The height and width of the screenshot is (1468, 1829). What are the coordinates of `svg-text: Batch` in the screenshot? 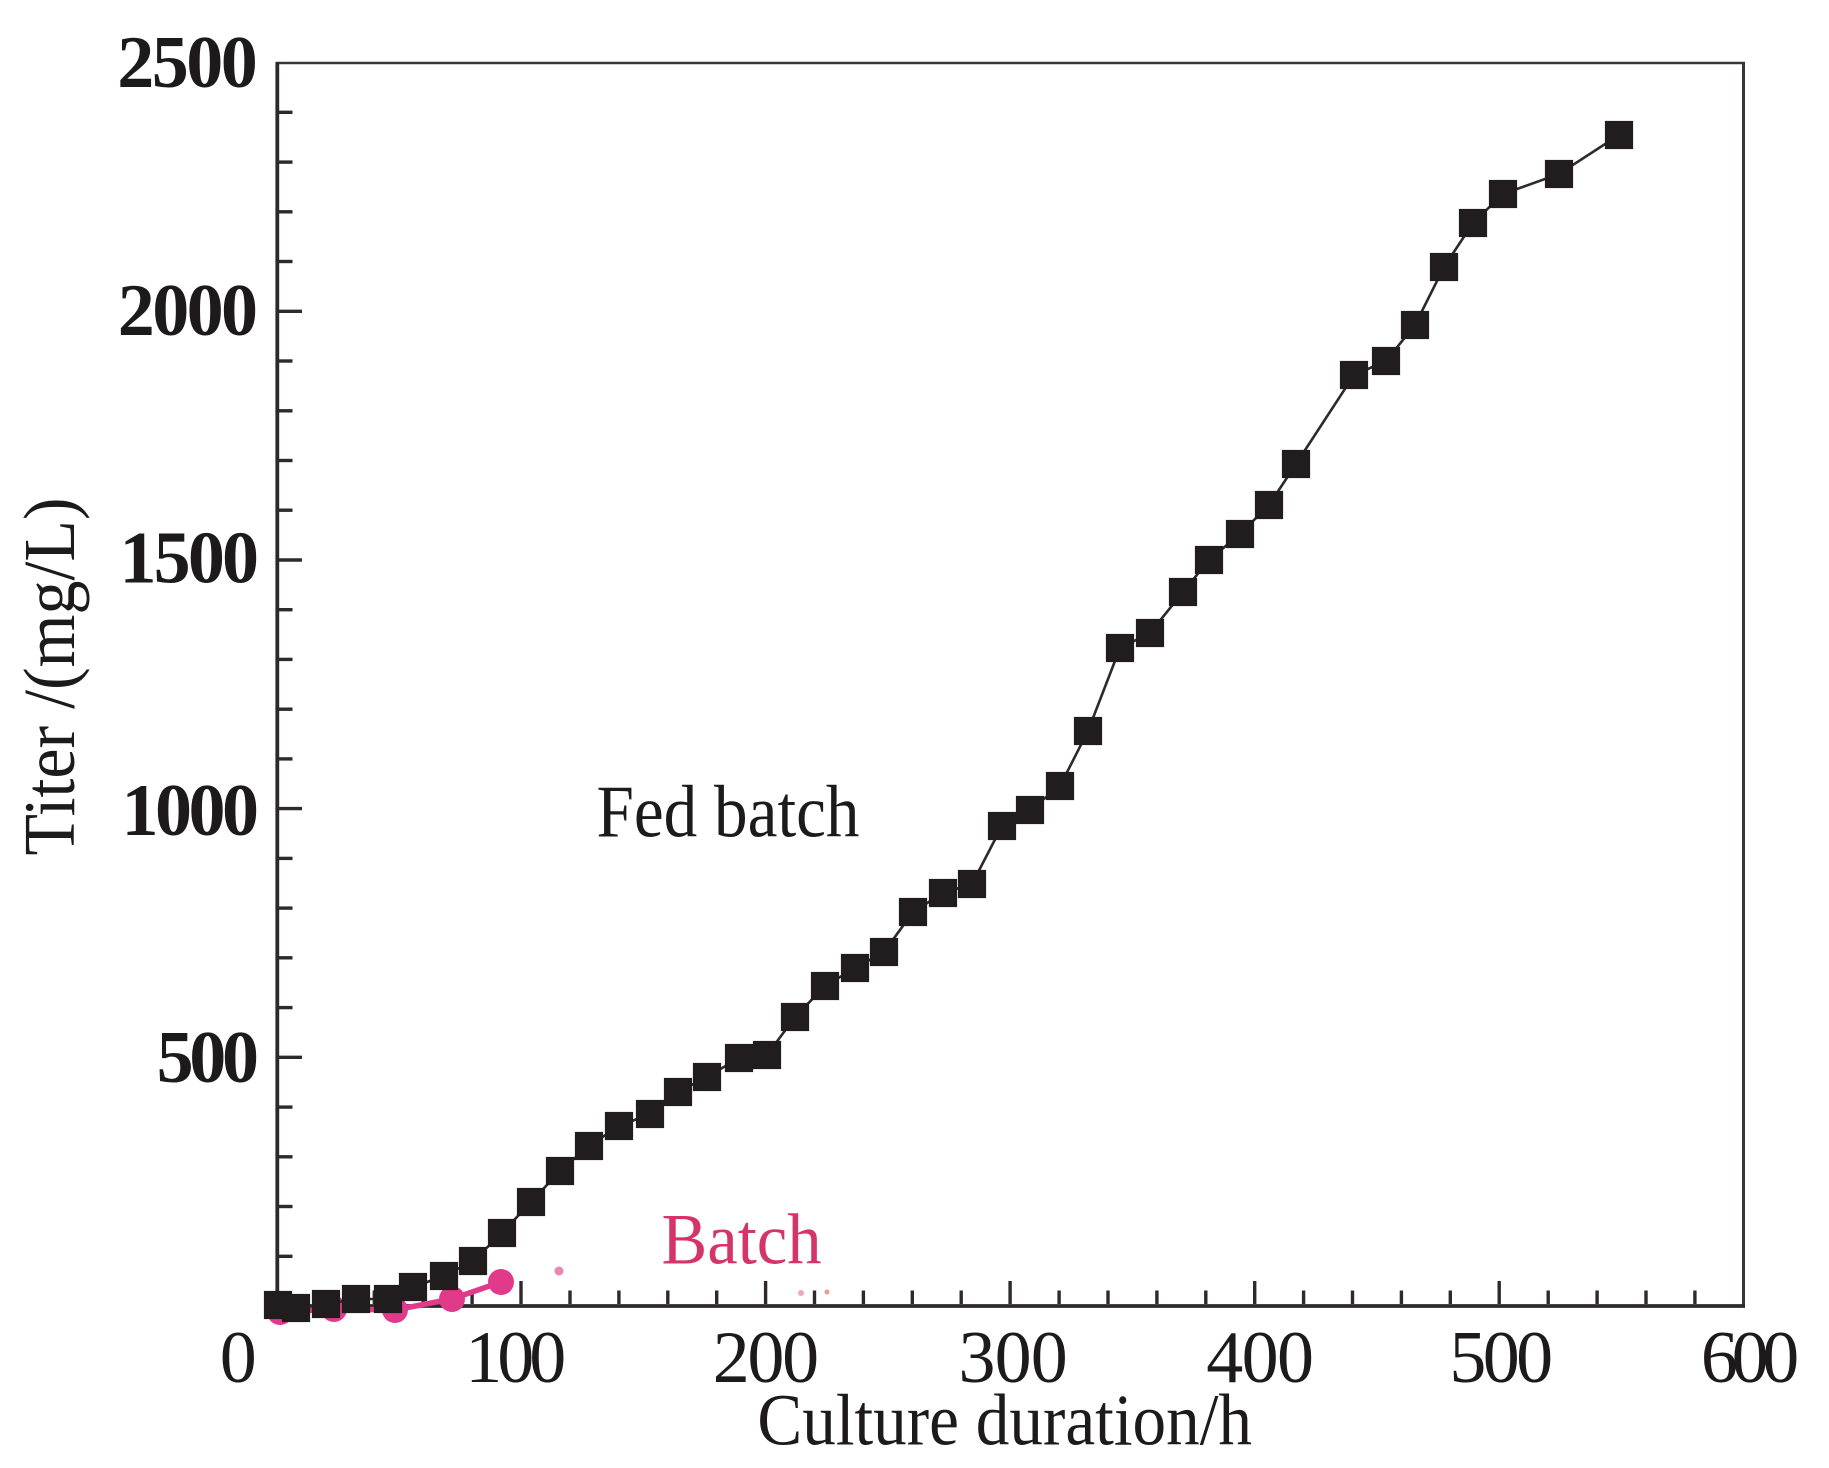 It's located at (742, 1240).